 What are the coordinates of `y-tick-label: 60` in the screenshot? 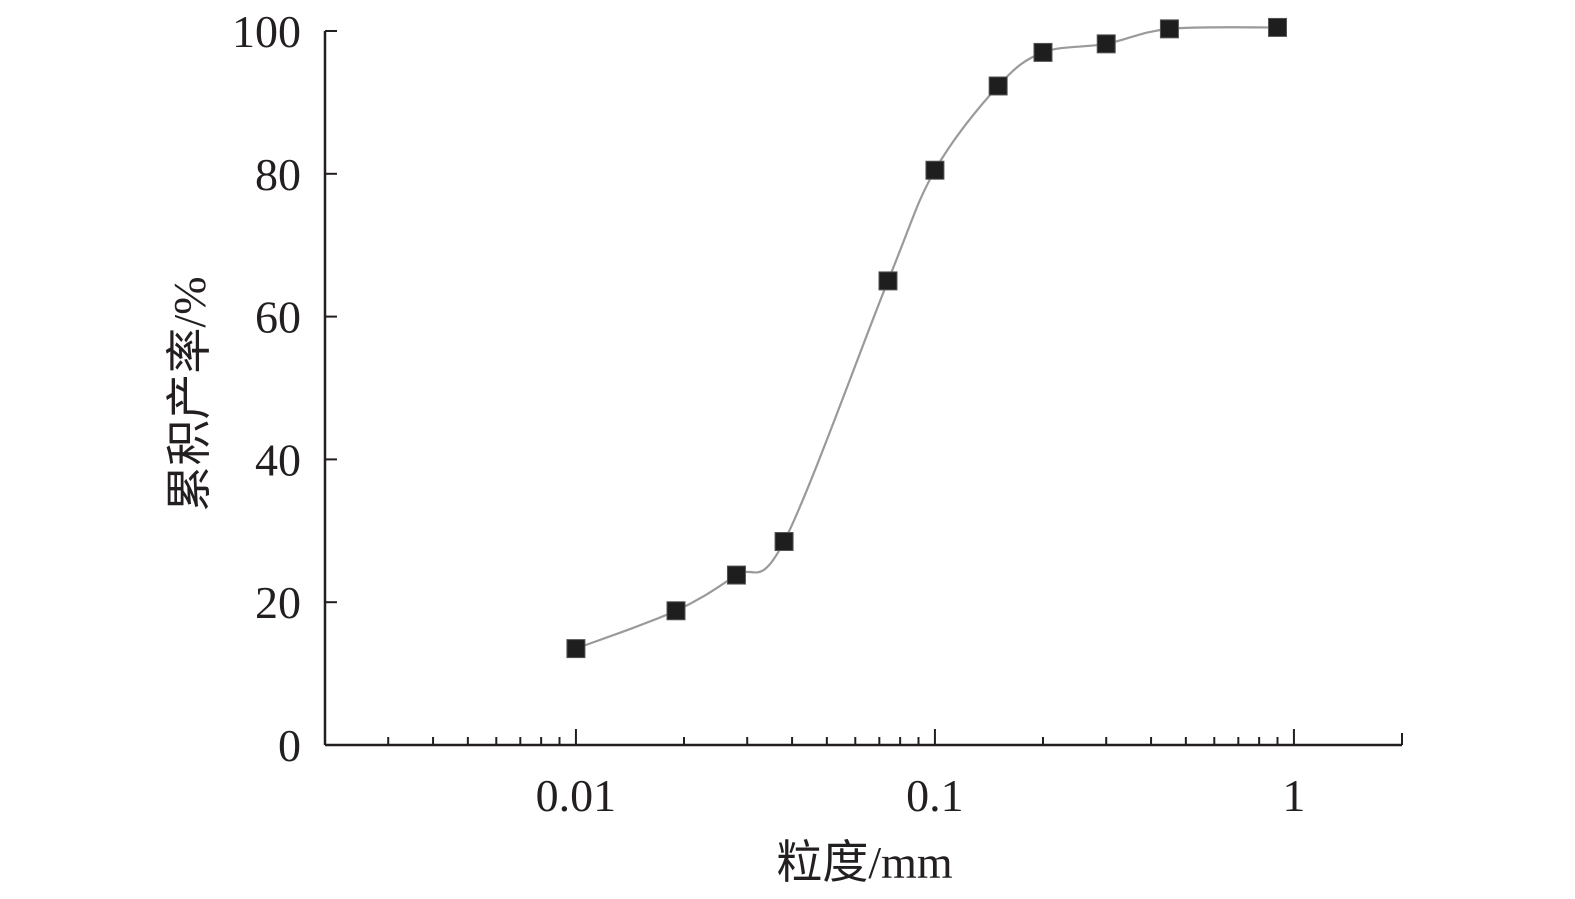 It's located at (278, 317).